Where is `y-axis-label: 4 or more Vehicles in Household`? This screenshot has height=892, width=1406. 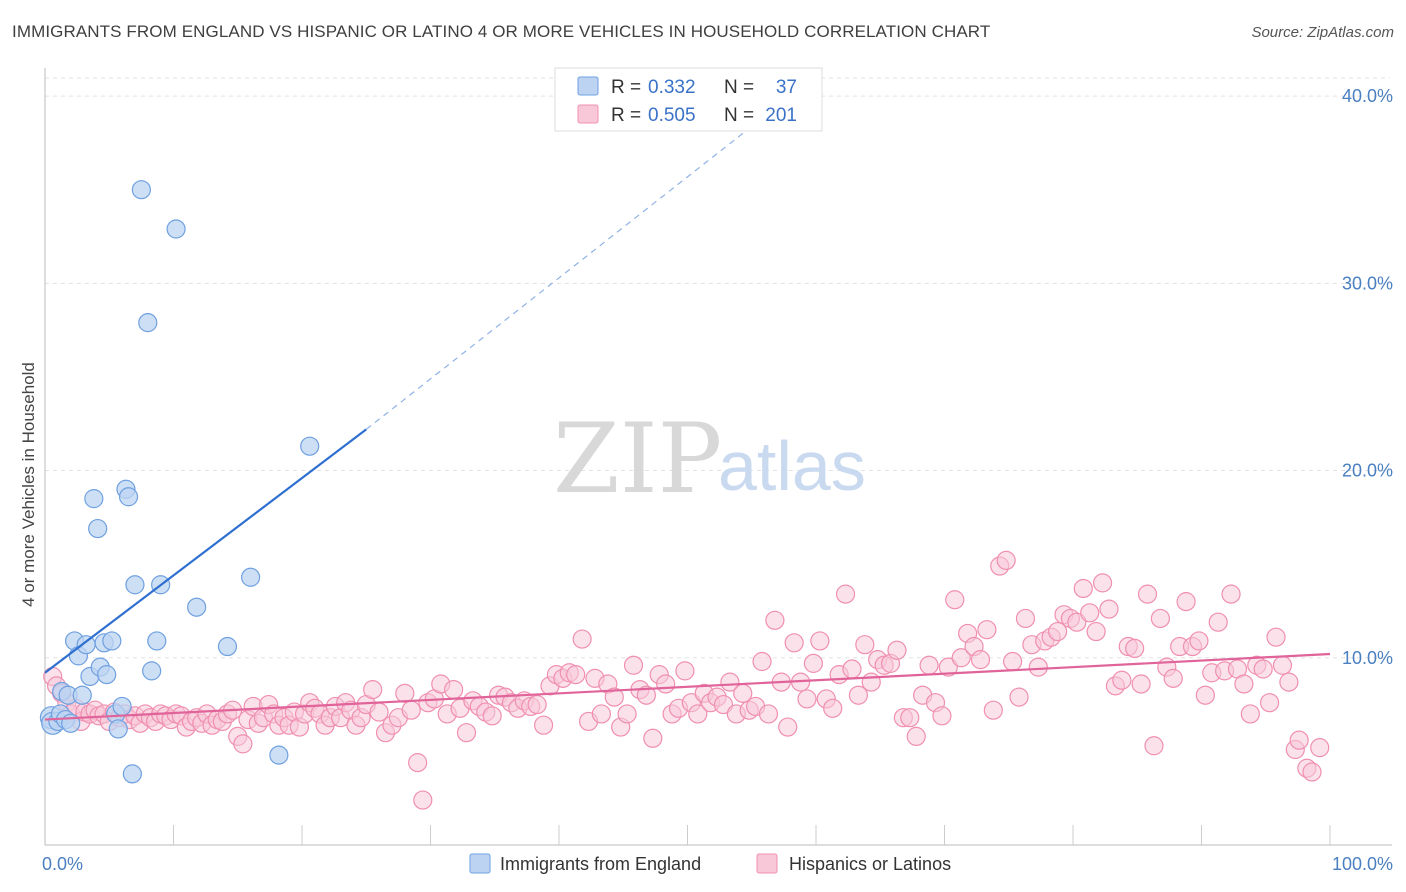 y-axis-label: 4 or more Vehicles in Household is located at coordinates (28, 484).